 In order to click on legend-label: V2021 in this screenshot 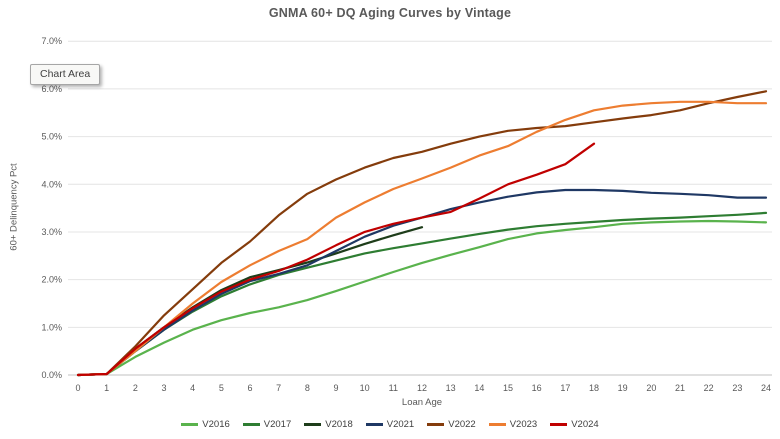, I will do `click(400, 424)`.